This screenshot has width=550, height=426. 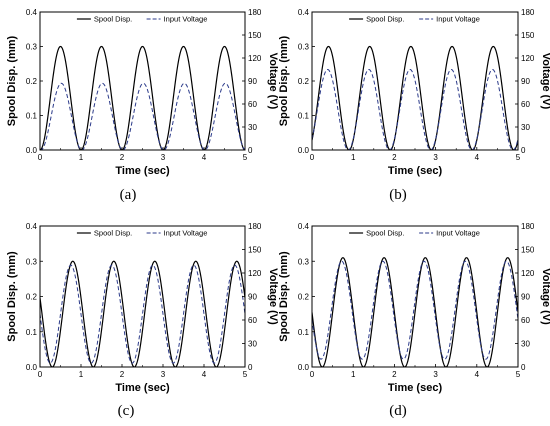 What do you see at coordinates (128, 195) in the screenshot?
I see `panel-label-a: (a)` at bounding box center [128, 195].